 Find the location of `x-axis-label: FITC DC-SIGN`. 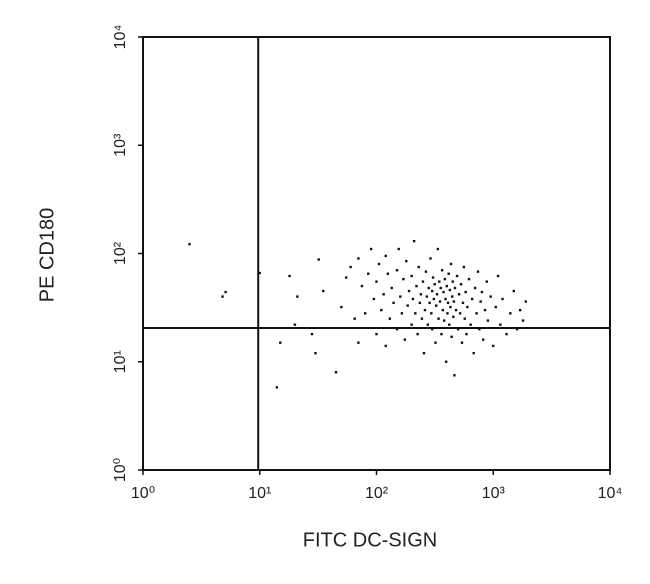

x-axis-label: FITC DC-SIGN is located at coordinates (370, 540).